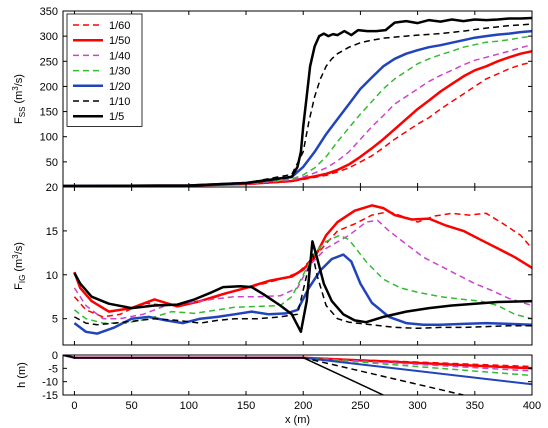 This screenshot has height=428, width=548. Describe the element at coordinates (52, 276) in the screenshot. I see `y-tick-label: 10` at that location.